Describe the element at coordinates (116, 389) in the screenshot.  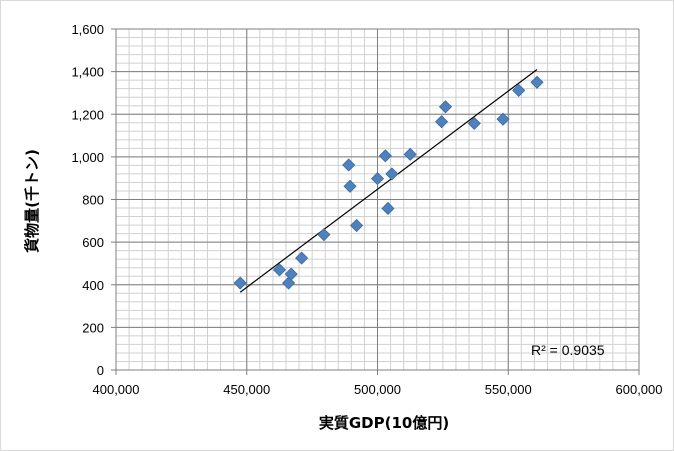
I see `x-tick-label: 400,000` at that location.